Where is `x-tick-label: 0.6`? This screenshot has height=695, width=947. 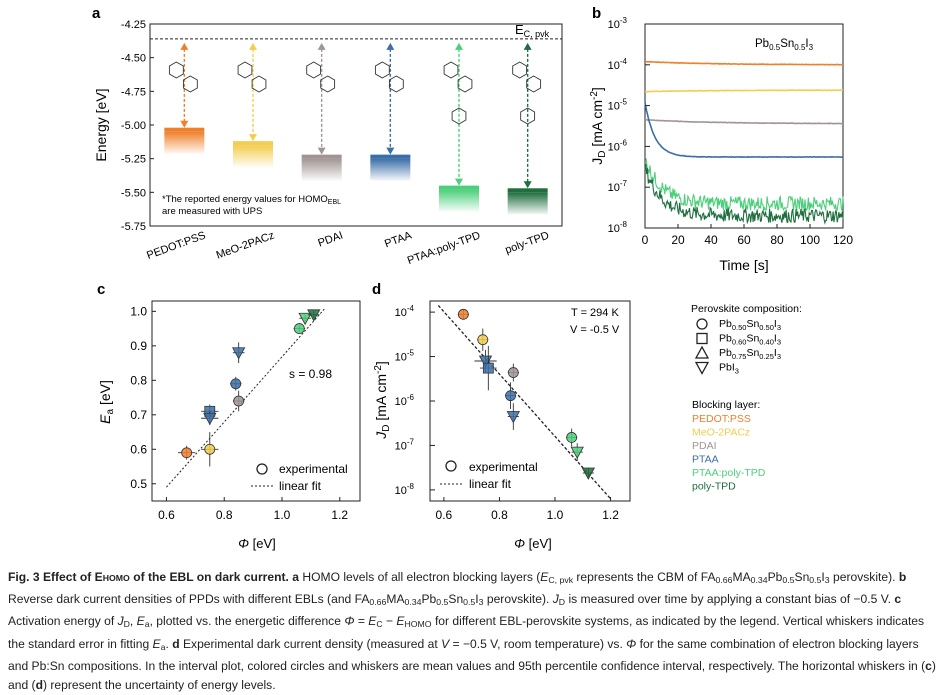
x-tick-label: 0.6 is located at coordinates (166, 515).